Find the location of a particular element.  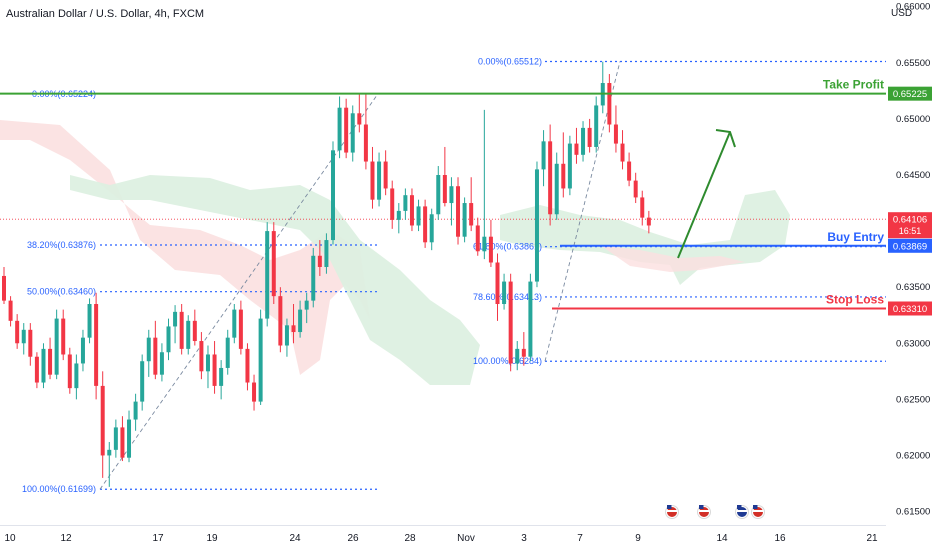

y-tick-label-7: 0.62500 is located at coordinates (913, 399).